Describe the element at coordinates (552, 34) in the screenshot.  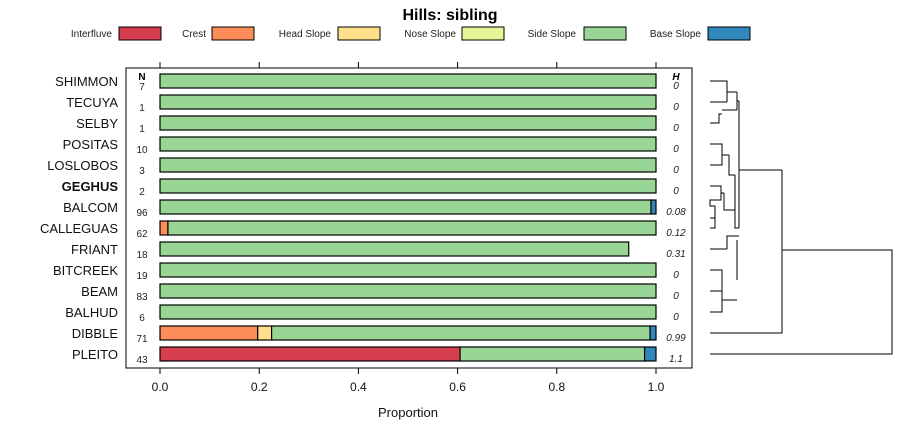
I see `legend-label-4: Side Slope` at that location.